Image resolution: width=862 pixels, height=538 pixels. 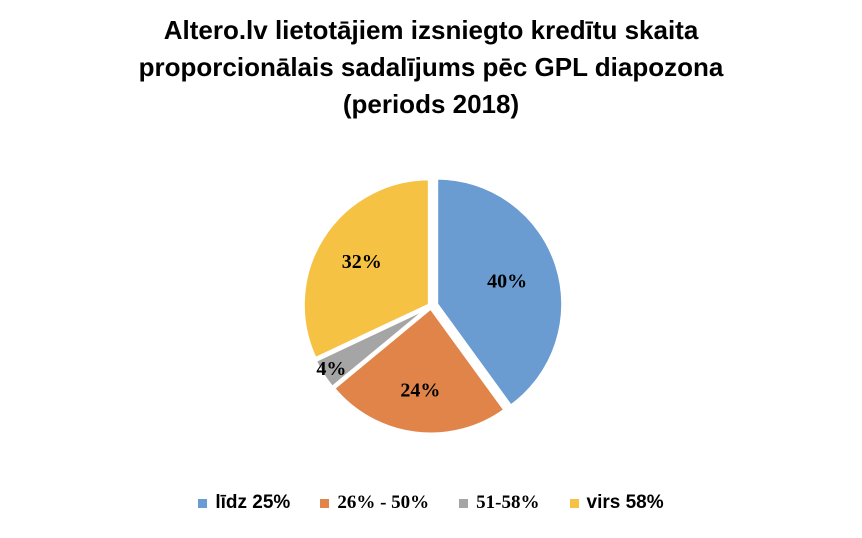 What do you see at coordinates (420, 390) in the screenshot?
I see `data-label-2: 24%` at bounding box center [420, 390].